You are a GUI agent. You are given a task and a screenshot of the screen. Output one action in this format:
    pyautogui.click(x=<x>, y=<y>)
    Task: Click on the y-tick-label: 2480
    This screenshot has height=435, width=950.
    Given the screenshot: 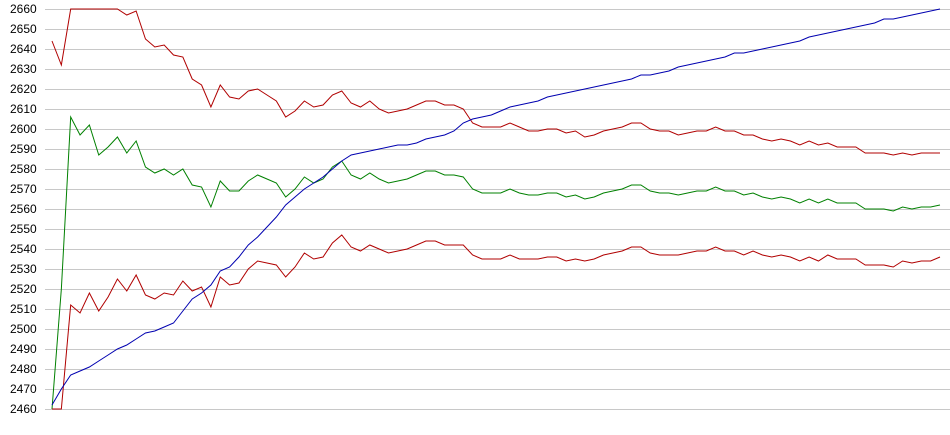 What is the action you would take?
    pyautogui.click(x=23, y=369)
    